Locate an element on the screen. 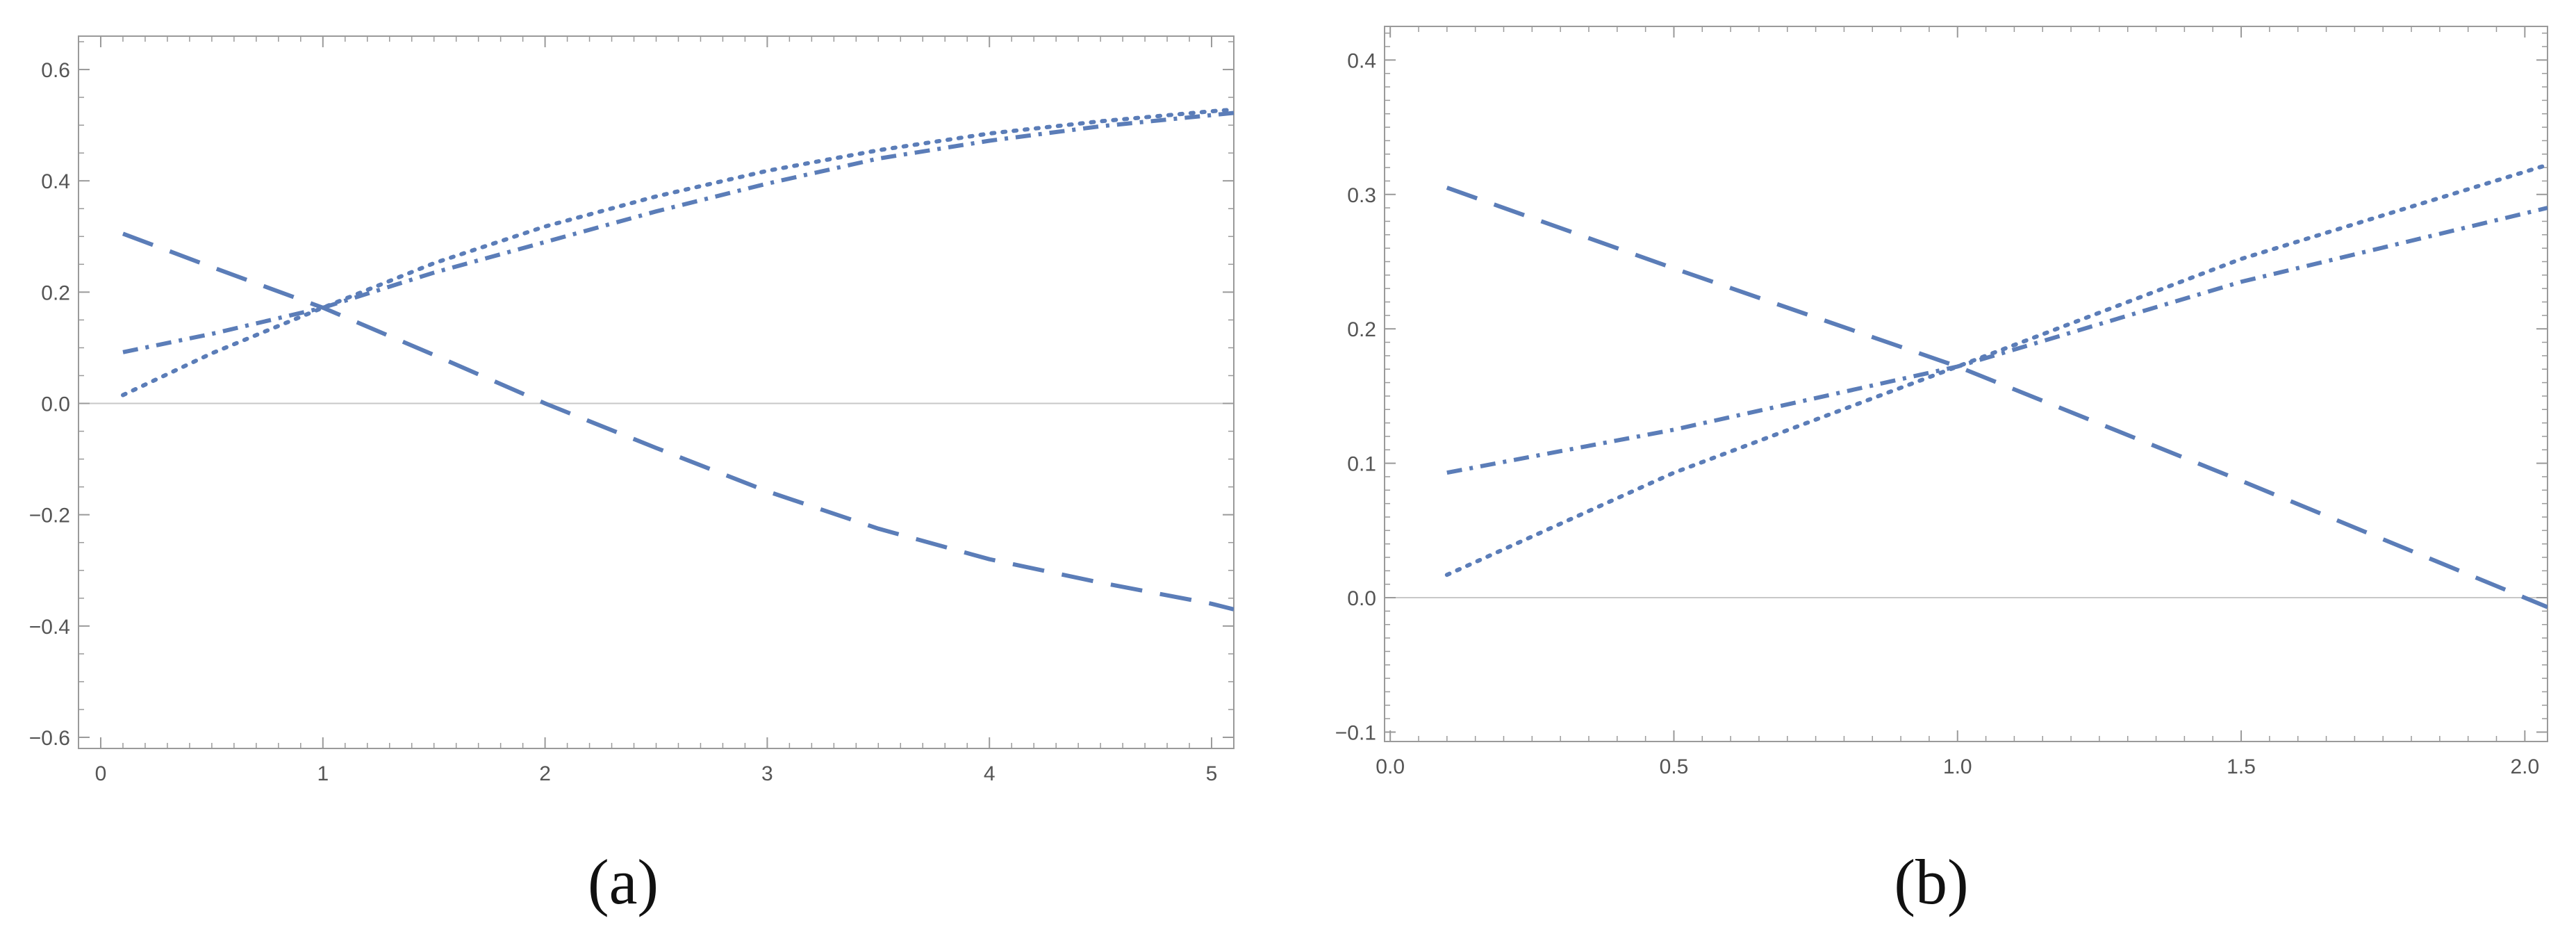 The image size is (2576, 934). series-line-dotted is located at coordinates (678, 252).